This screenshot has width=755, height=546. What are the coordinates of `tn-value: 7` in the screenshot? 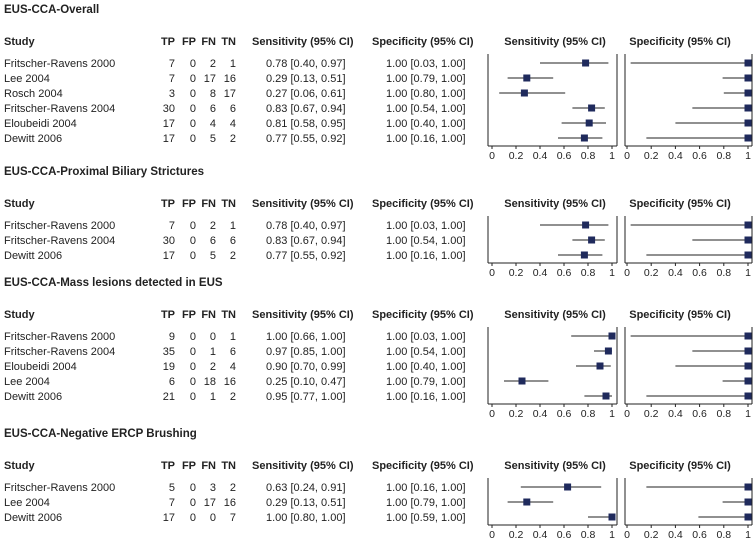 It's located at (233, 518).